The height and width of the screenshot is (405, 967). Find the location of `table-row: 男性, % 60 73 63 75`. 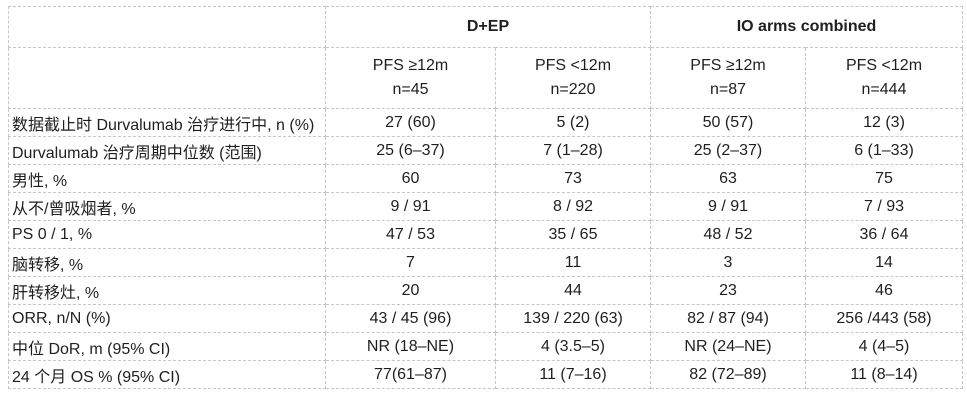

table-row: 男性, % 60 73 63 75 is located at coordinates (485, 178).